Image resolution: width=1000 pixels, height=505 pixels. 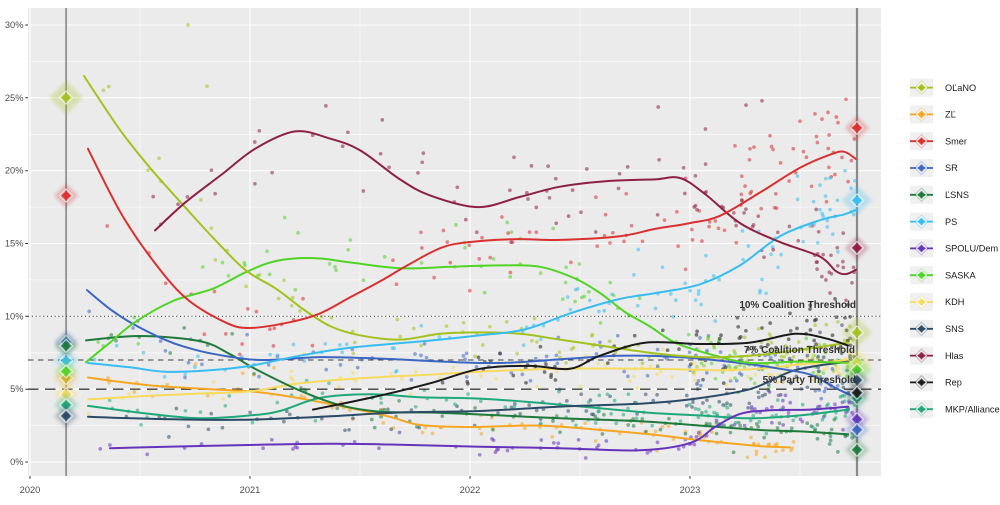 What do you see at coordinates (14, 25) in the screenshot?
I see `svg-text: 30%` at bounding box center [14, 25].